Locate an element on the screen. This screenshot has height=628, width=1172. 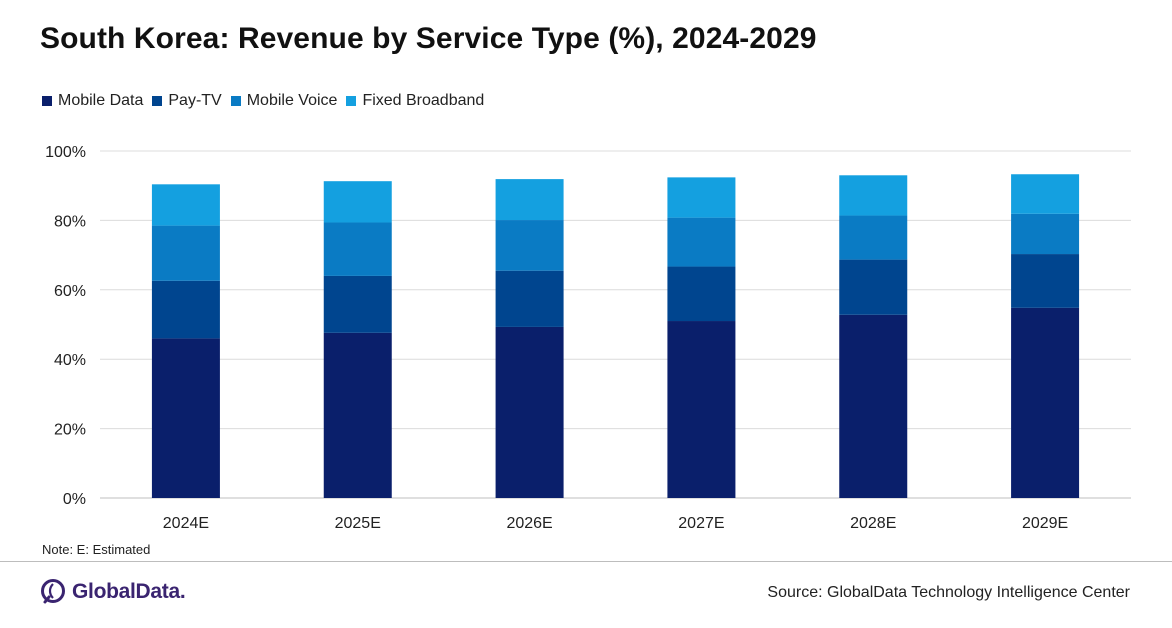
bar-mobile-voice-2025e is located at coordinates (357, 249).